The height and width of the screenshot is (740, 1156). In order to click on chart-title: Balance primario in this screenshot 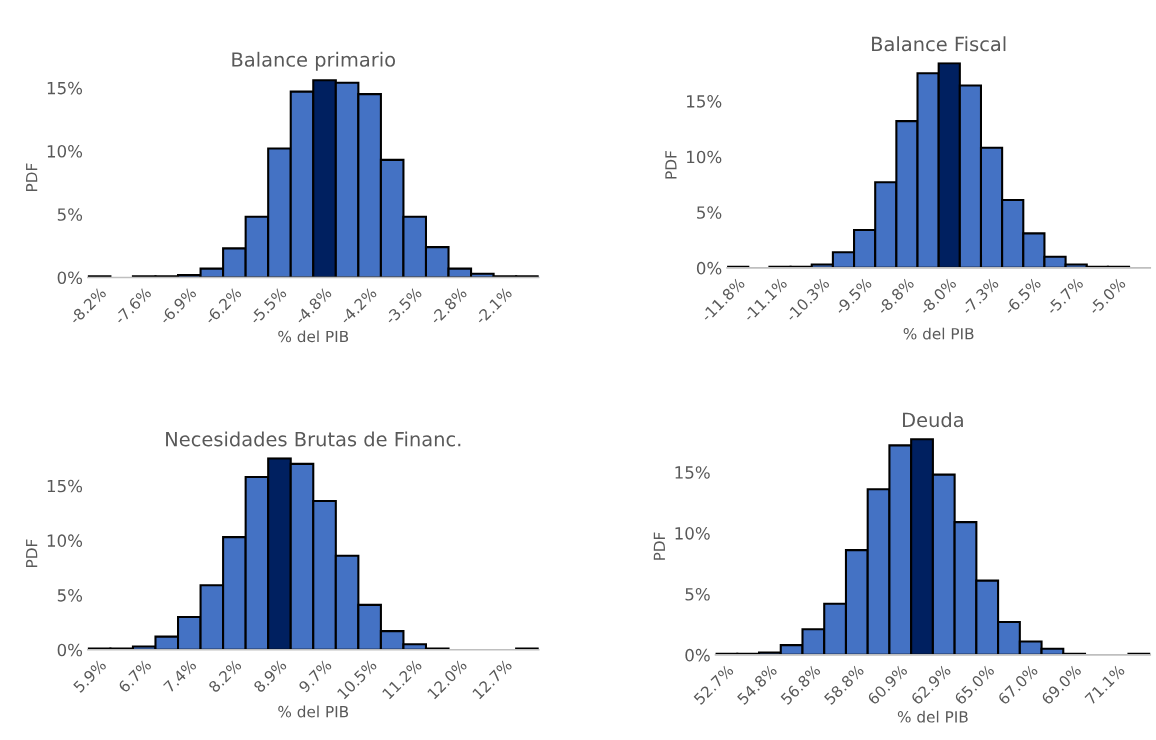, I will do `click(314, 61)`.